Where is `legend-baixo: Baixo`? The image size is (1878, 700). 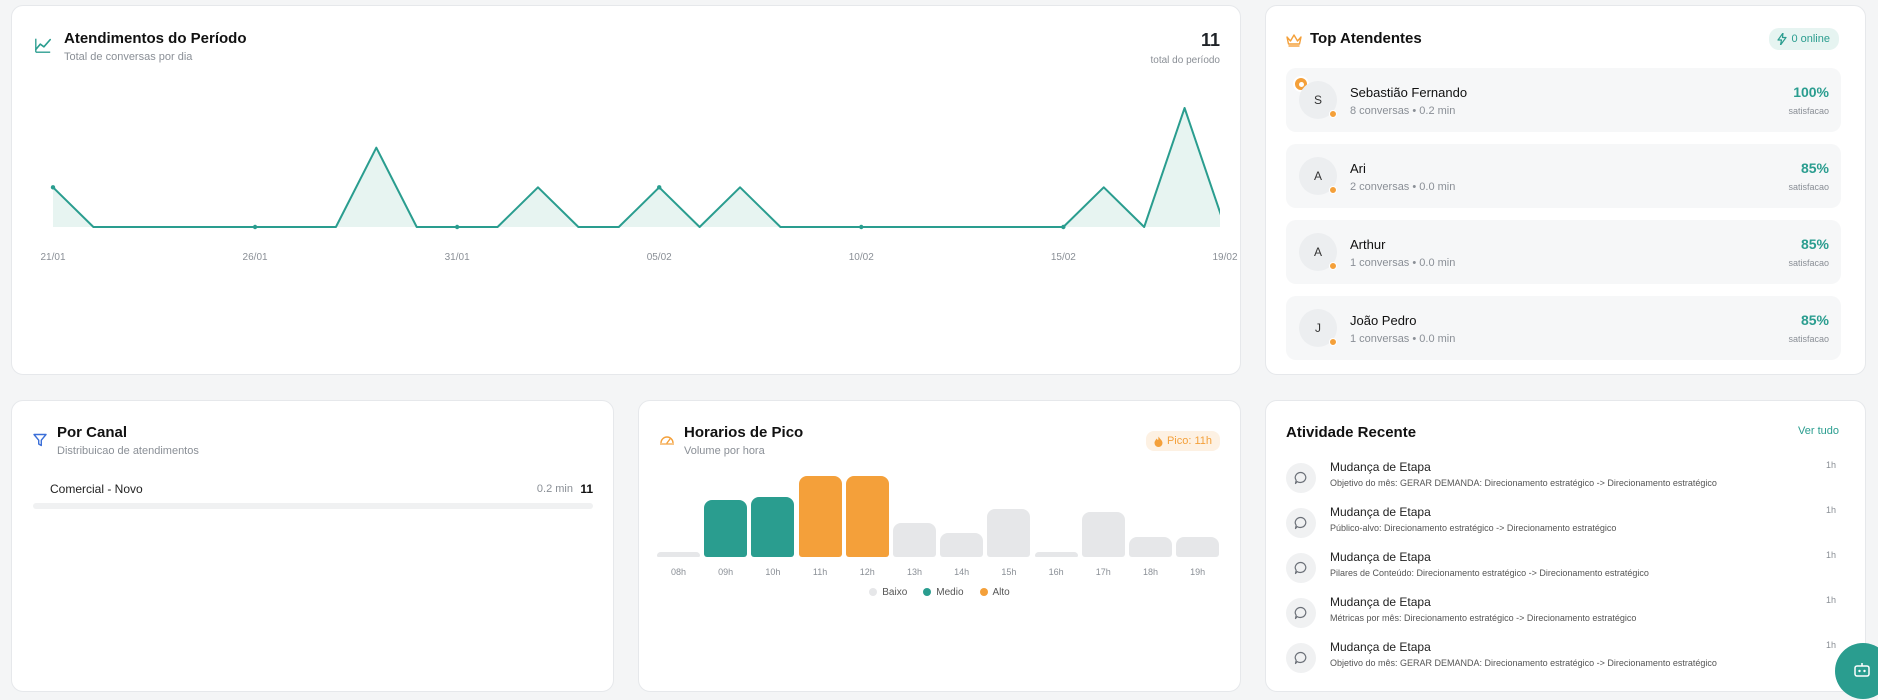
legend-baixo: Baixo is located at coordinates (888, 592).